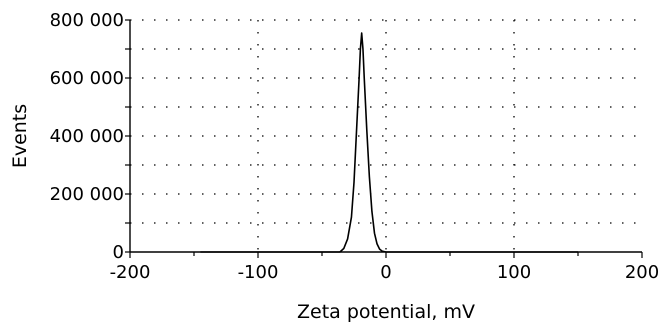 This screenshot has width=670, height=324. I want to click on y-tick-label: 800 000, so click(87, 20).